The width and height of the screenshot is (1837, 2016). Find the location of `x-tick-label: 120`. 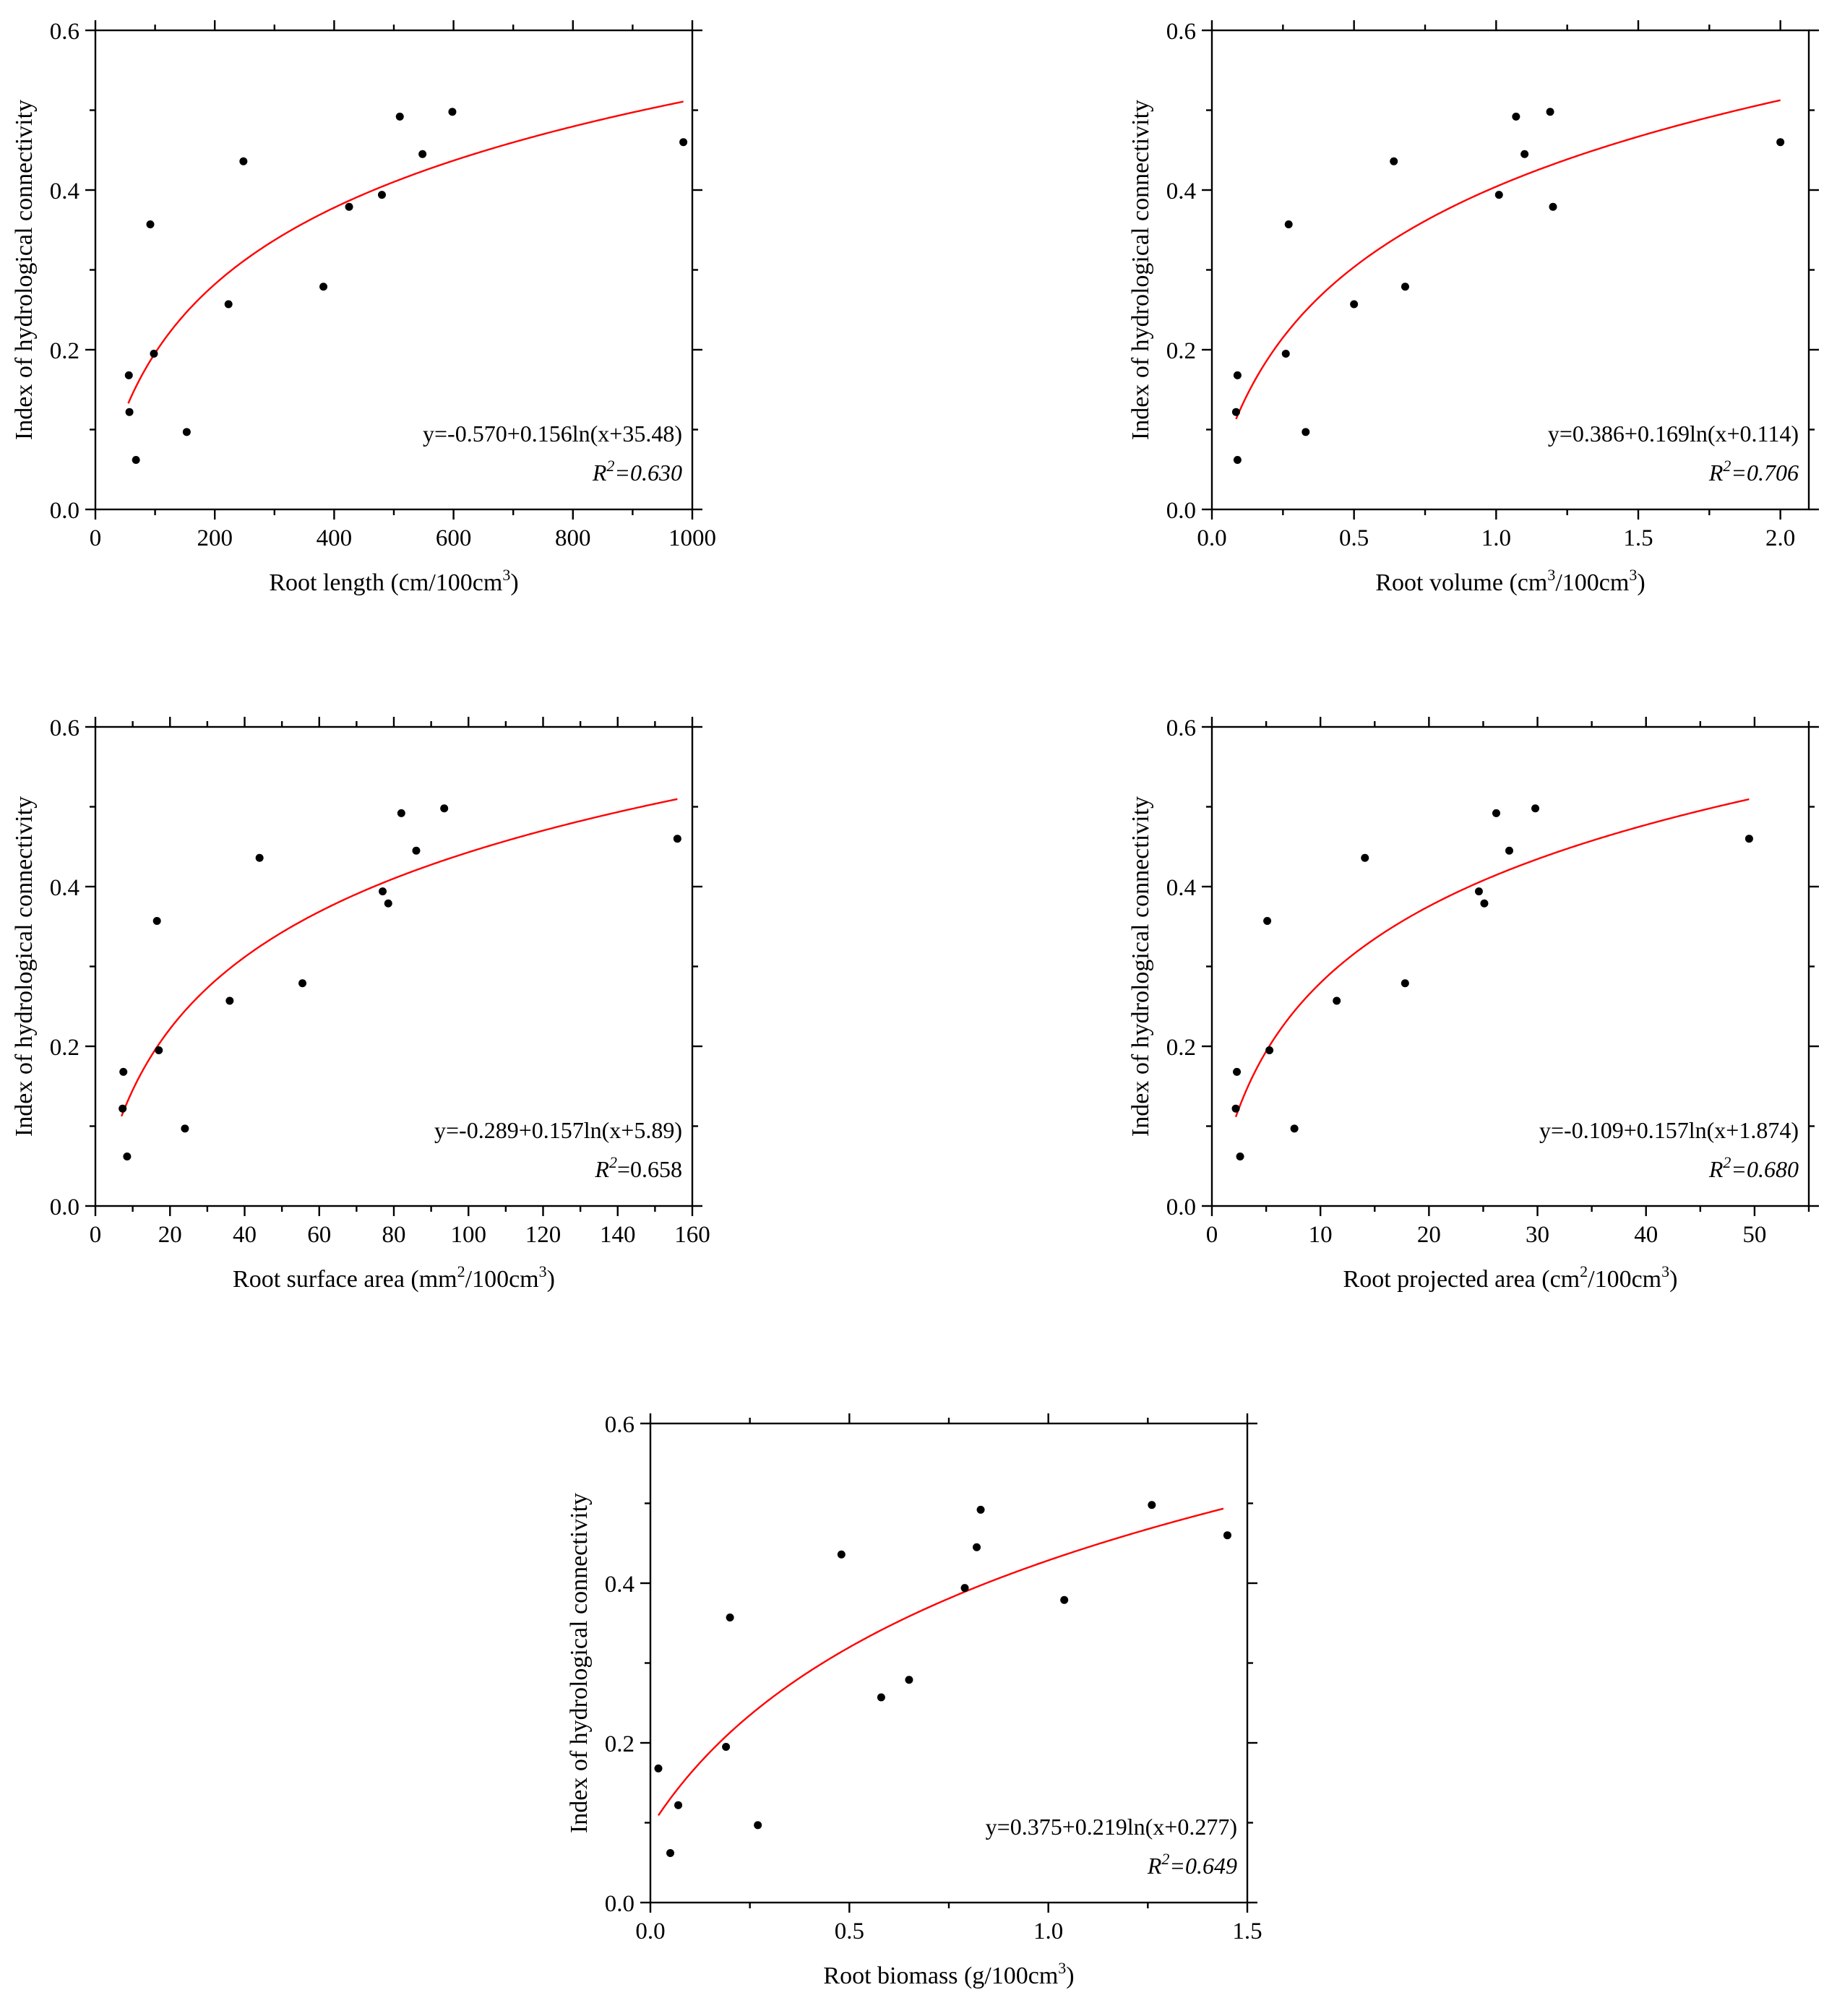

x-tick-label: 120 is located at coordinates (543, 1235).